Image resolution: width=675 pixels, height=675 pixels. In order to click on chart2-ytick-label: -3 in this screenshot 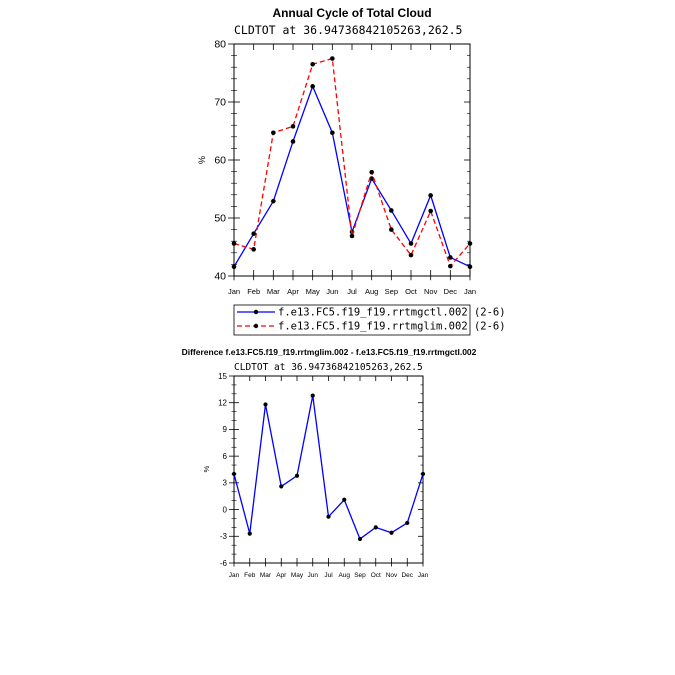, I will do `click(224, 536)`.